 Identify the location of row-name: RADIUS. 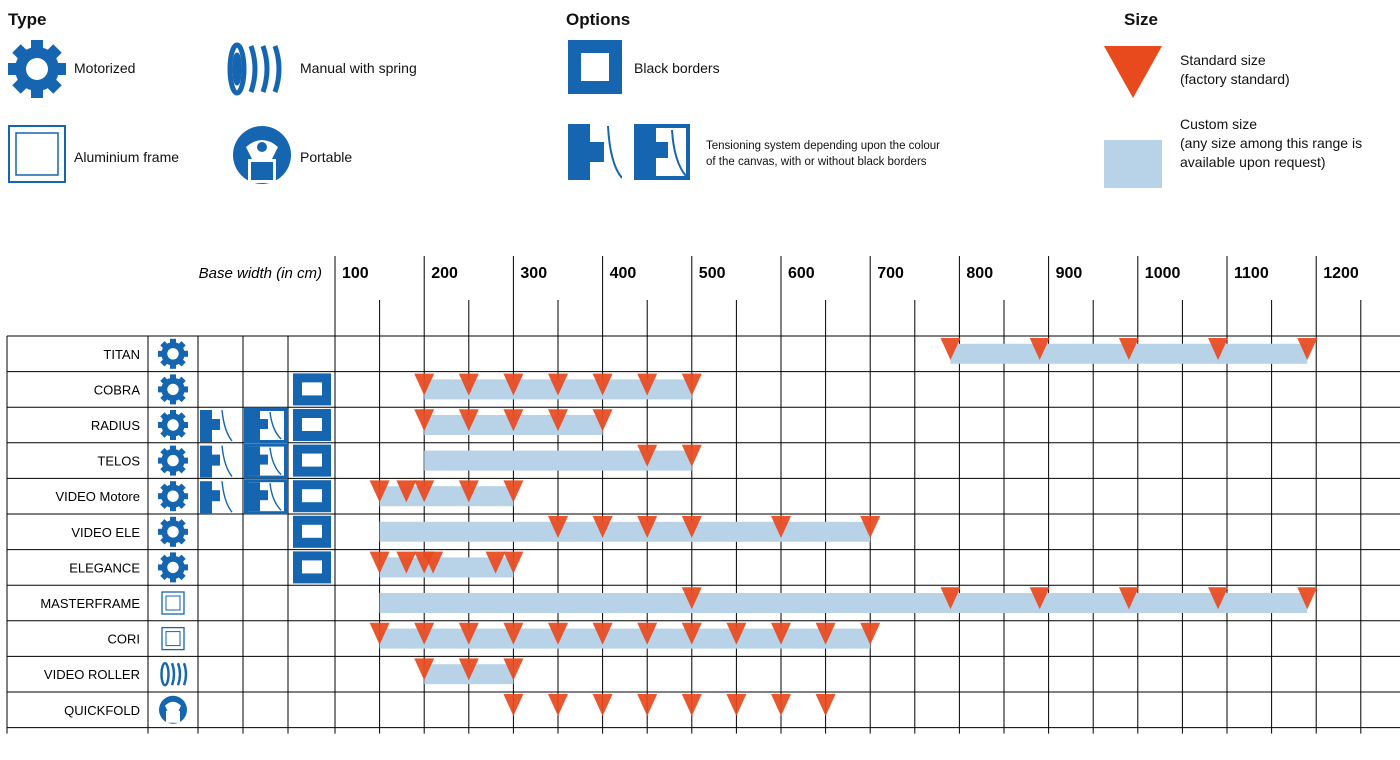
(115, 425).